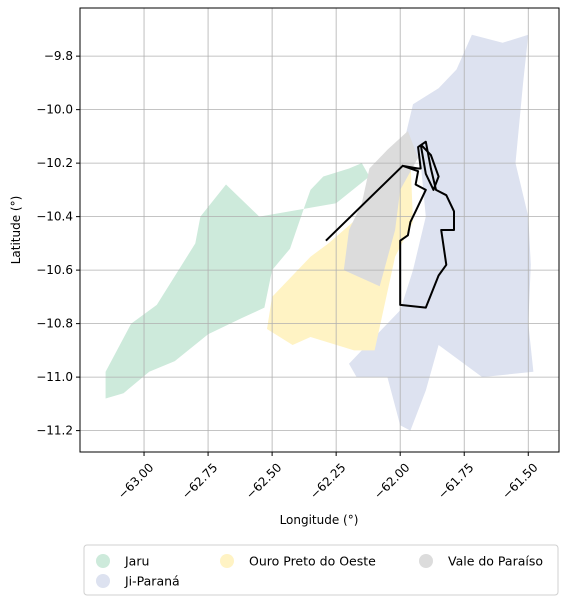 Image resolution: width=569 pixels, height=603 pixels. I want to click on x-tick-label: −62.25, so click(327, 480).